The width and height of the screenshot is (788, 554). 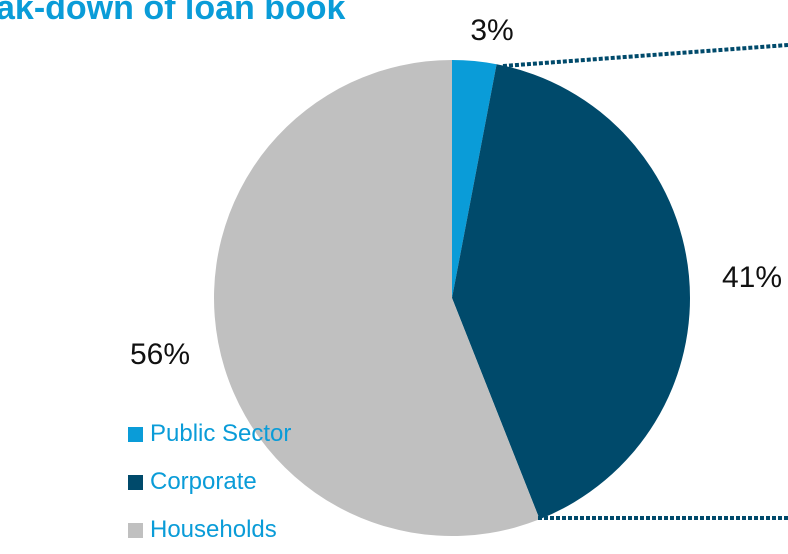 I want to click on pie-slice-public-sector, so click(x=474, y=179).